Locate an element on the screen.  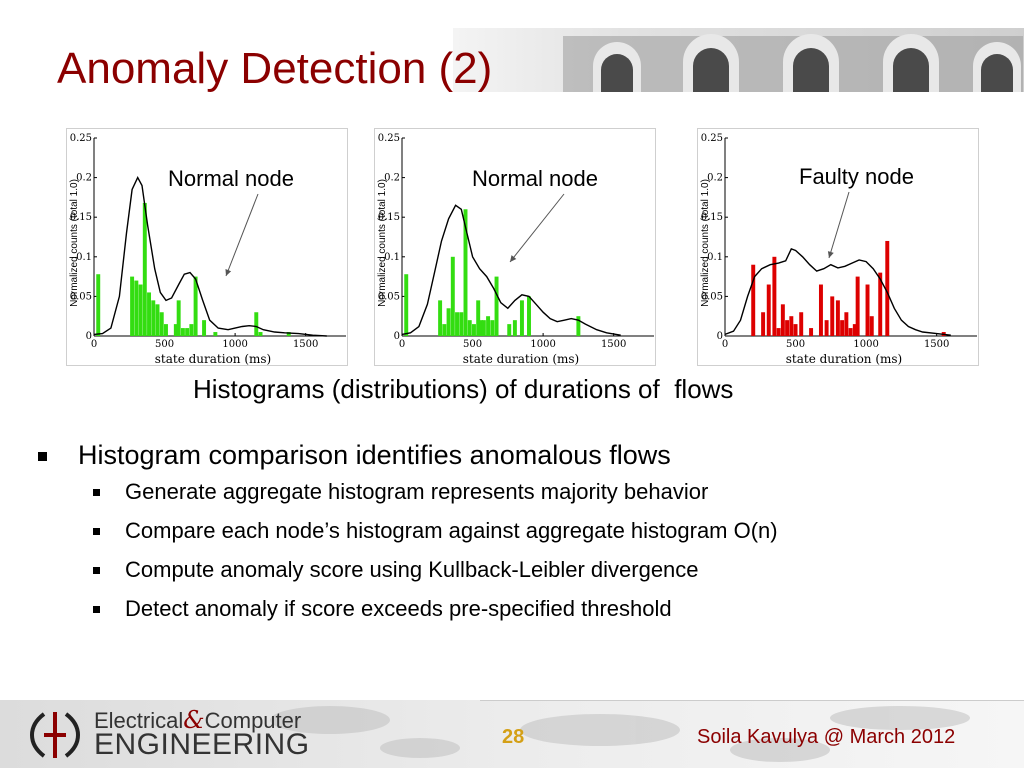
chart-label-2: Normal node is located at coordinates (535, 179).